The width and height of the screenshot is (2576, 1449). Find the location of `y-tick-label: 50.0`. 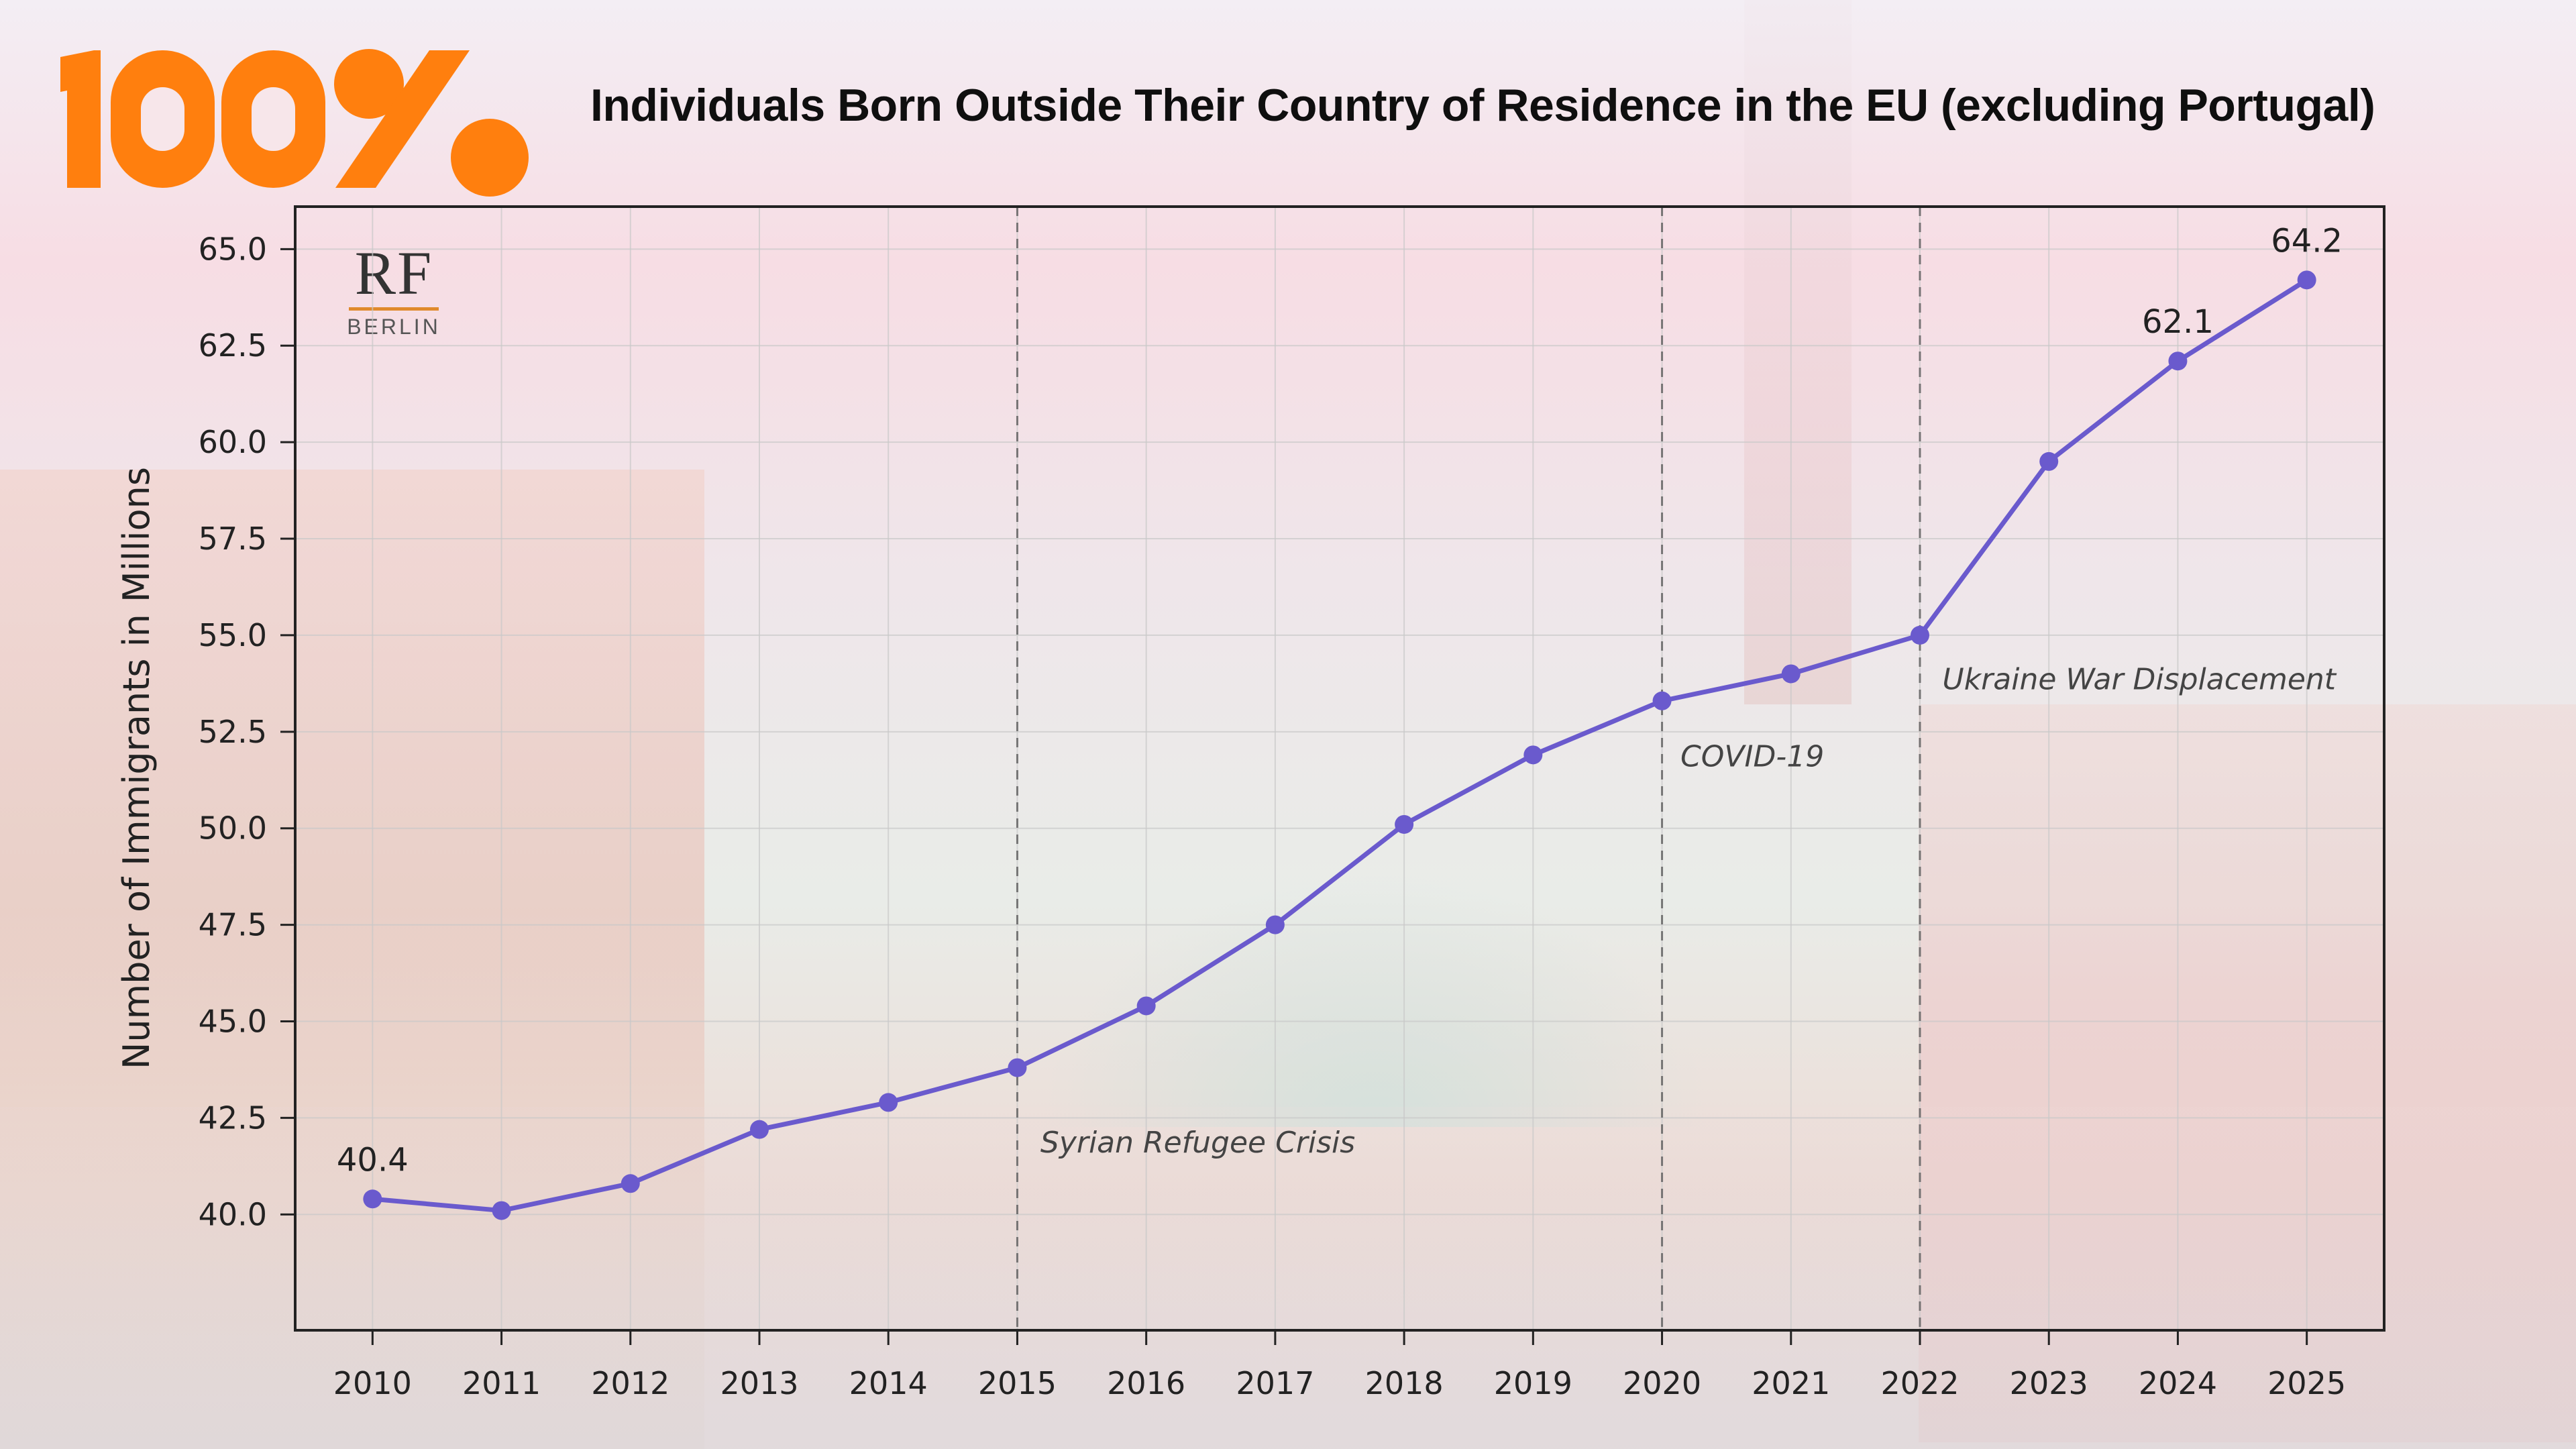

y-tick-label: 50.0 is located at coordinates (233, 828).